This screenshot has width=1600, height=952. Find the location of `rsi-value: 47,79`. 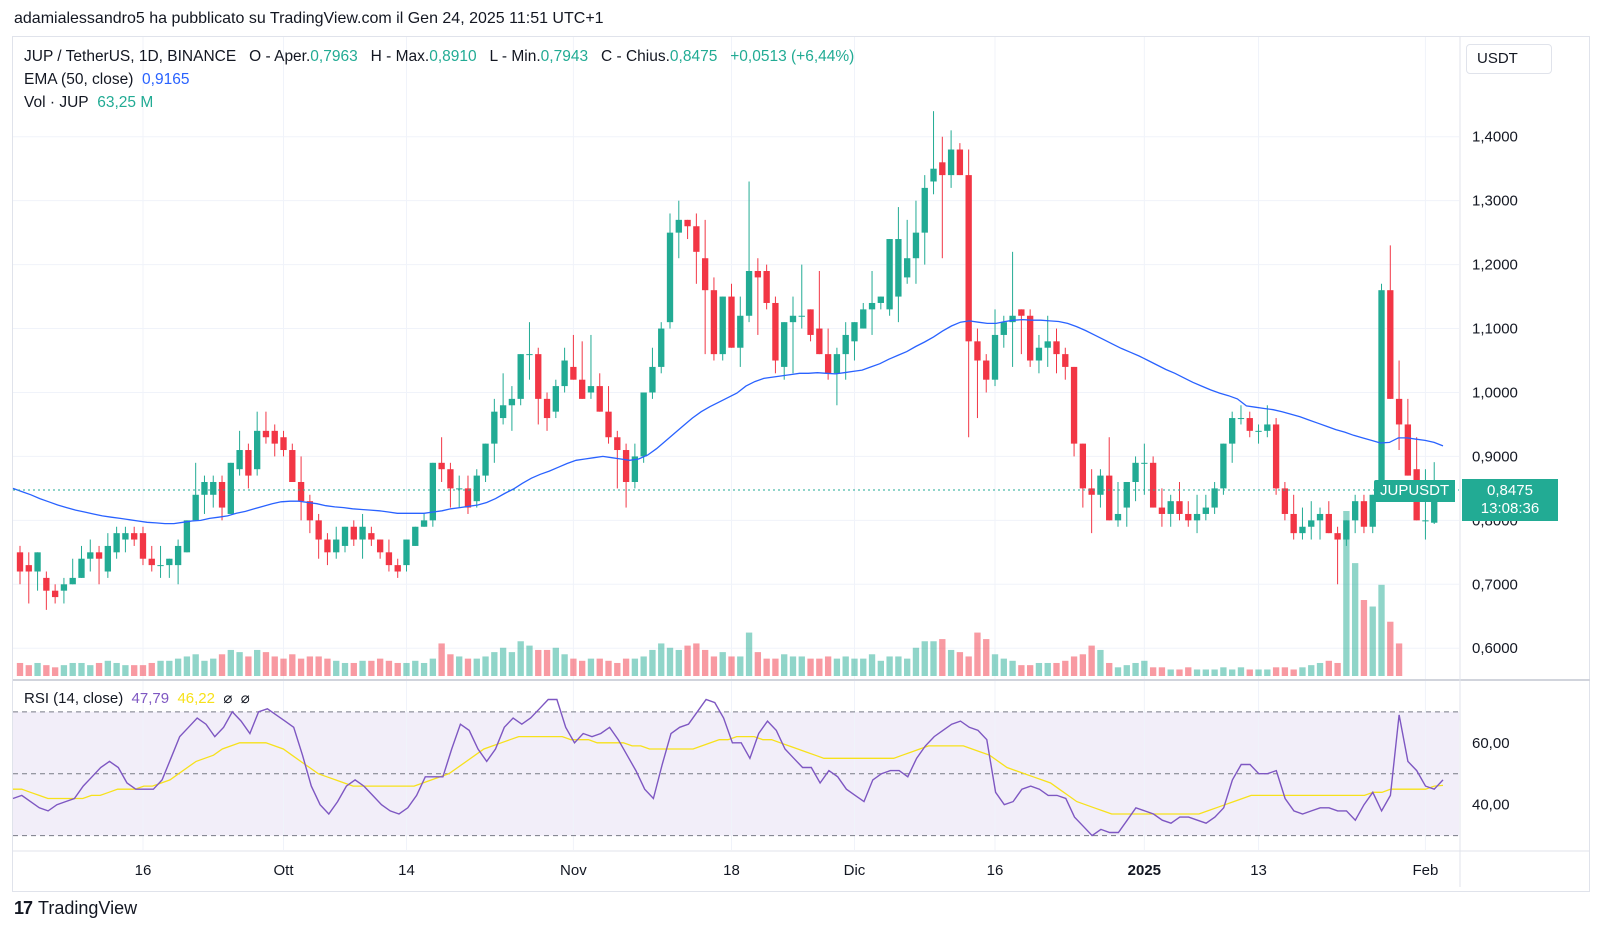

rsi-value: 47,79 is located at coordinates (150, 698).